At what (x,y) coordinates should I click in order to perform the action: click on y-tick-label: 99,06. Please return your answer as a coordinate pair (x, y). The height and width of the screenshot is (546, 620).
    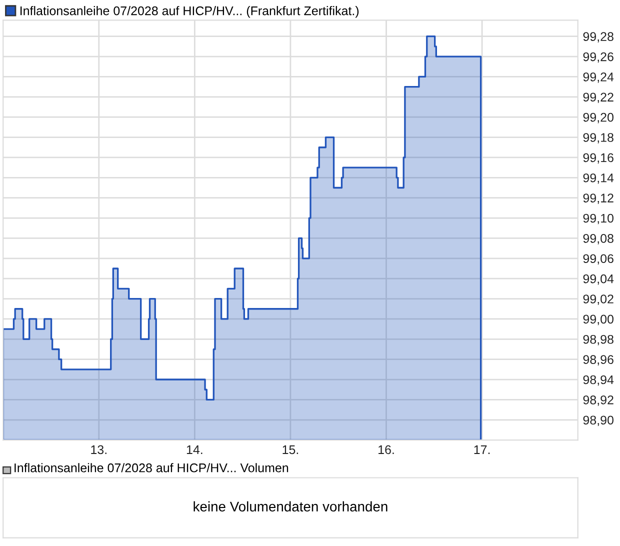
    Looking at the image, I should click on (598, 259).